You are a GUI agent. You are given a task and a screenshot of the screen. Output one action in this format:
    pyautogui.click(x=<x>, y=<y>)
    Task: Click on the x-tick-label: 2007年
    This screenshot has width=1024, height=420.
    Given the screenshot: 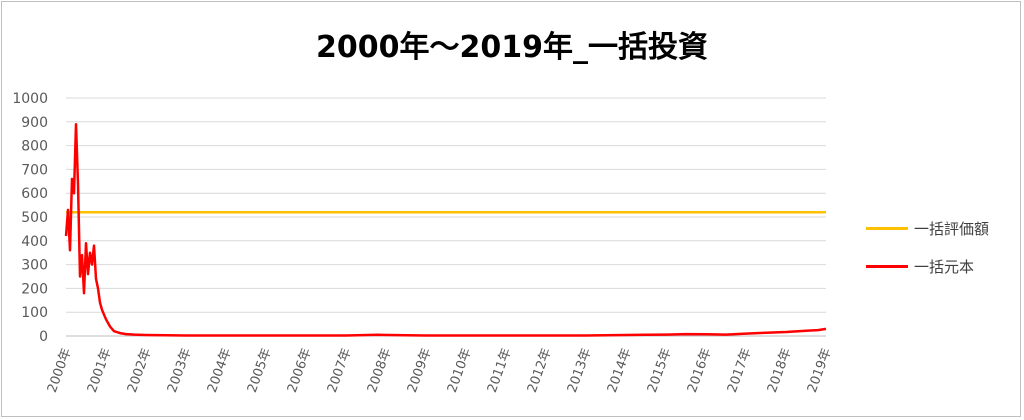 What is the action you would take?
    pyautogui.click(x=340, y=370)
    